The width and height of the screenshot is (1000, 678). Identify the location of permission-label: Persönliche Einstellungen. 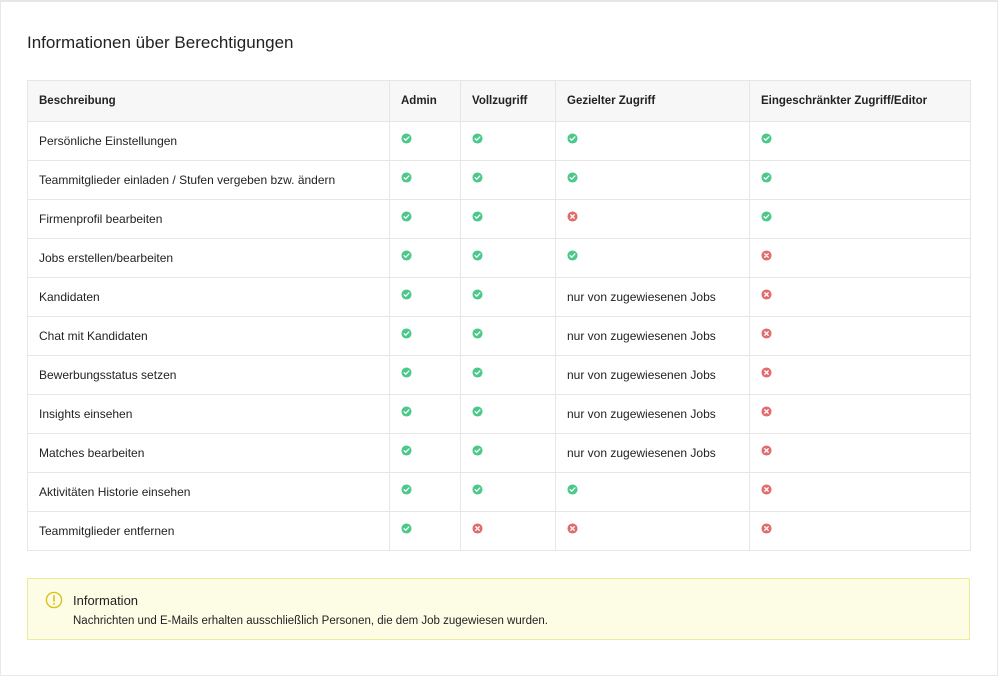
(208, 141).